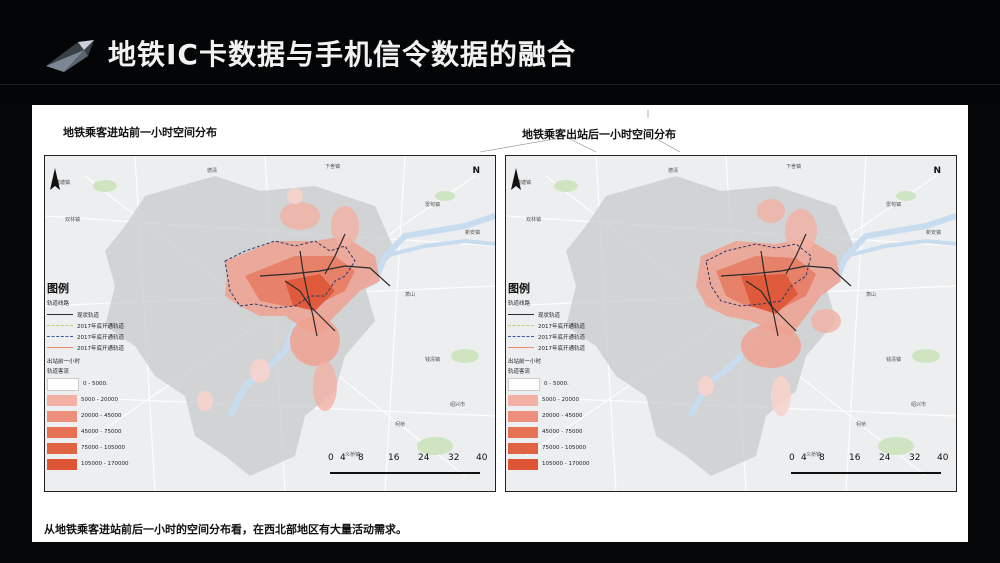  Describe the element at coordinates (342, 54) in the screenshot. I see `page-title: 地铁IC卡数据与手机信令数据的融合` at that location.